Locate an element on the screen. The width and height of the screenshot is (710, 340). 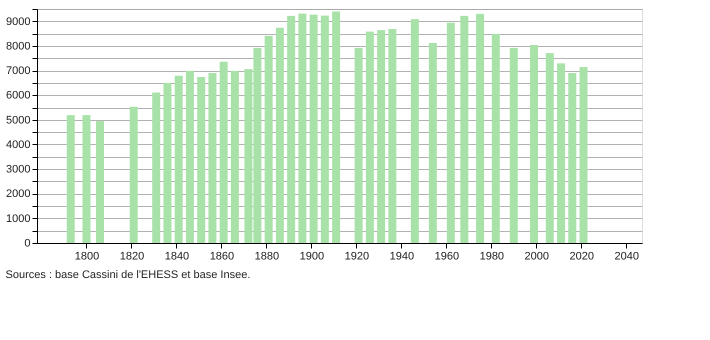
y-tick-label: 8000 is located at coordinates (18, 46).